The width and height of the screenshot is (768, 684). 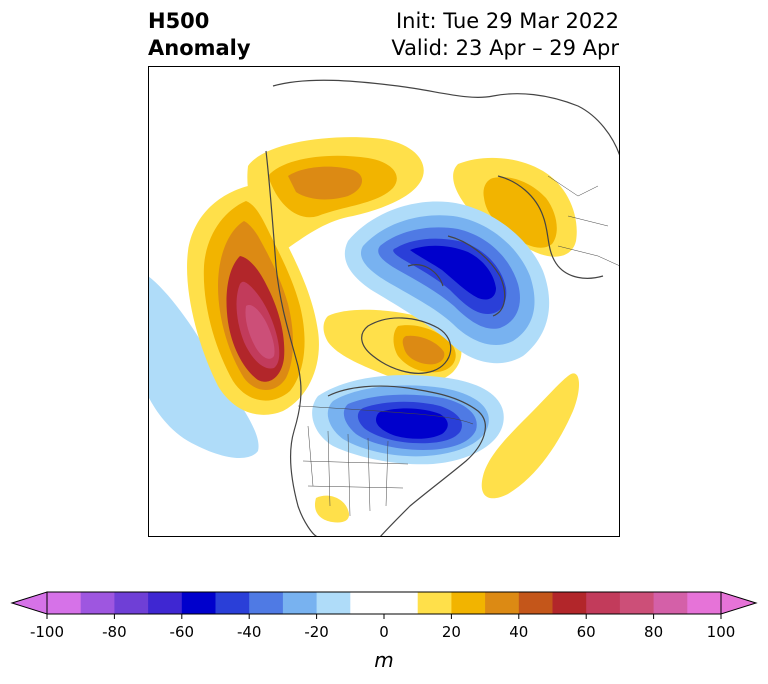 I want to click on colorbar-tick-label: -100, so click(x=47, y=632).